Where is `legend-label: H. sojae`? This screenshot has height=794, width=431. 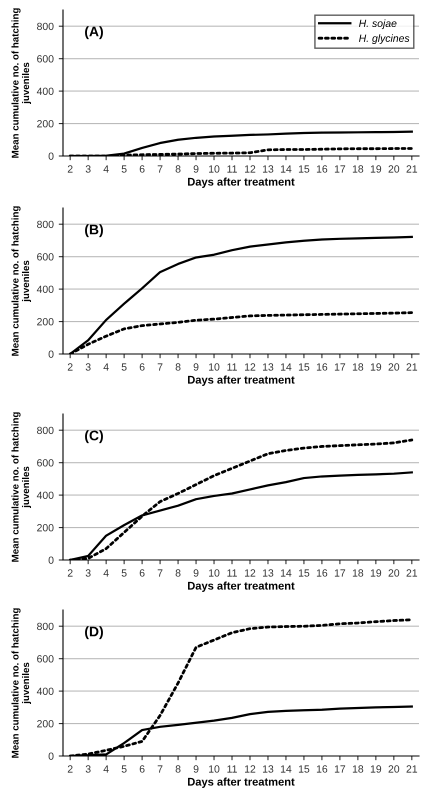 legend-label: H. sojae is located at coordinates (378, 24).